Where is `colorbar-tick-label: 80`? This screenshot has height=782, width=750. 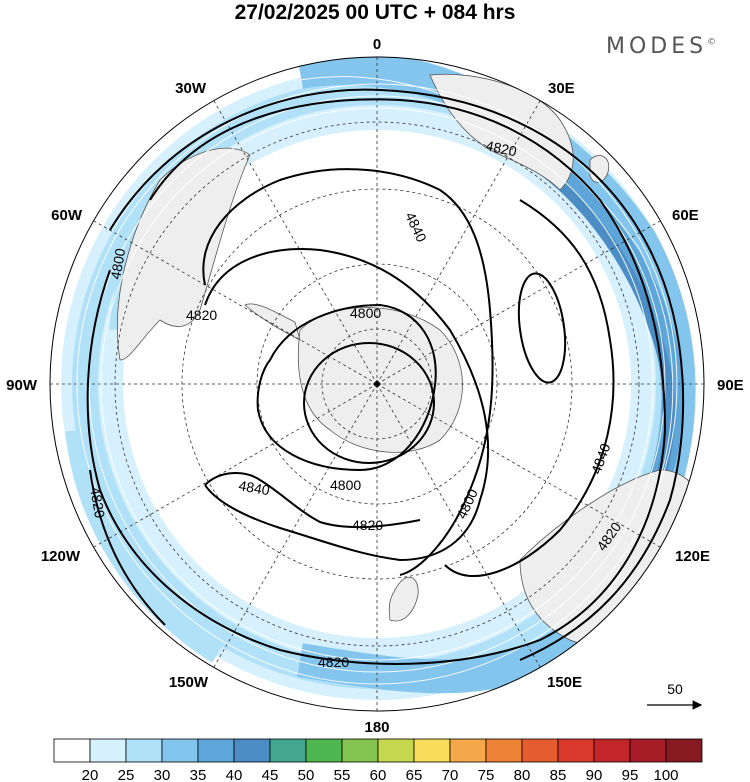
colorbar-tick-label: 80 is located at coordinates (522, 774).